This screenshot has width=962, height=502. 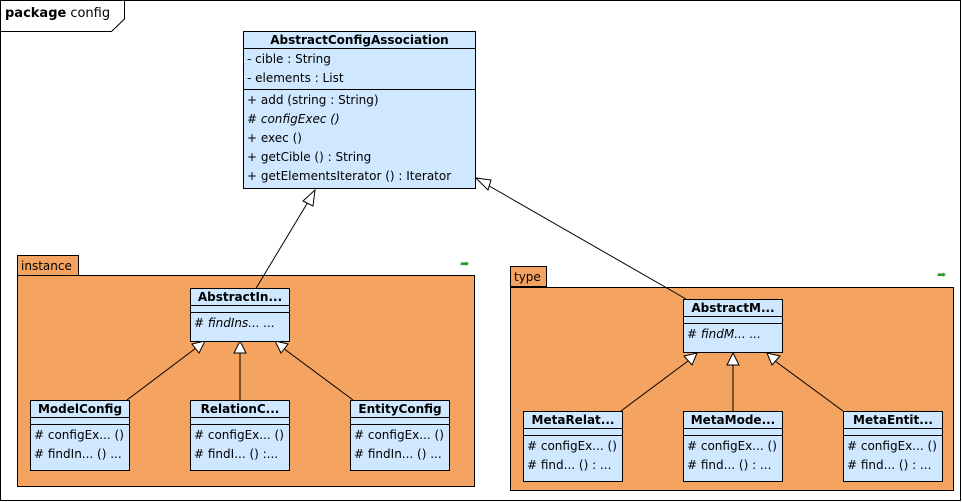 I want to click on operation-add: + add (string : String), so click(x=313, y=100).